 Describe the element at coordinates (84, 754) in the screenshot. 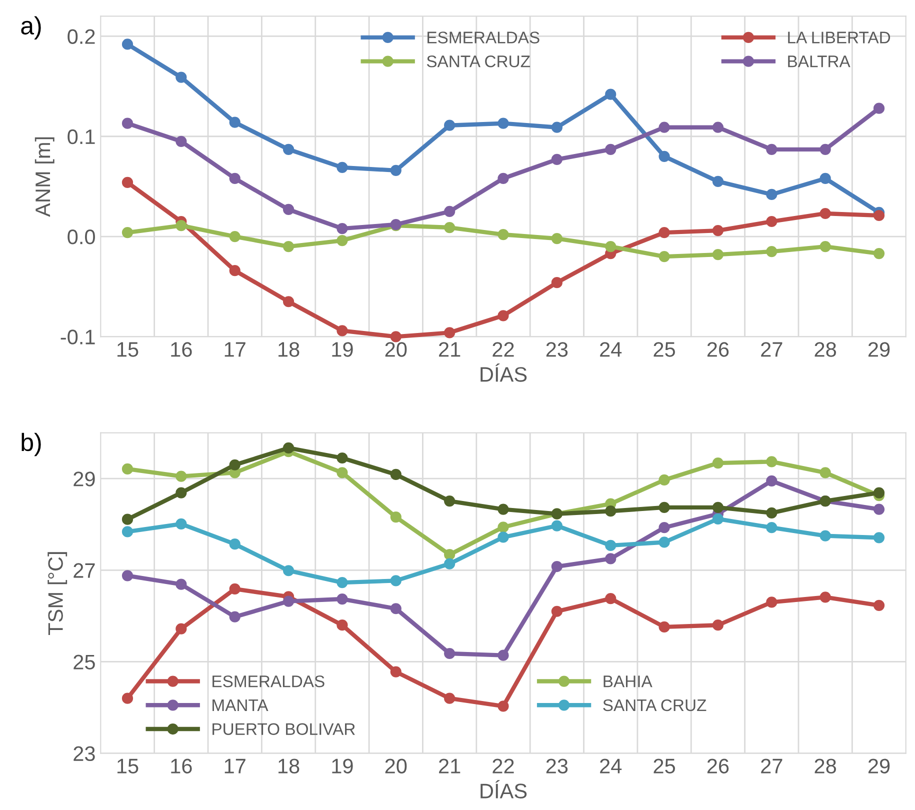

I see `y-tick-label: 23` at that location.